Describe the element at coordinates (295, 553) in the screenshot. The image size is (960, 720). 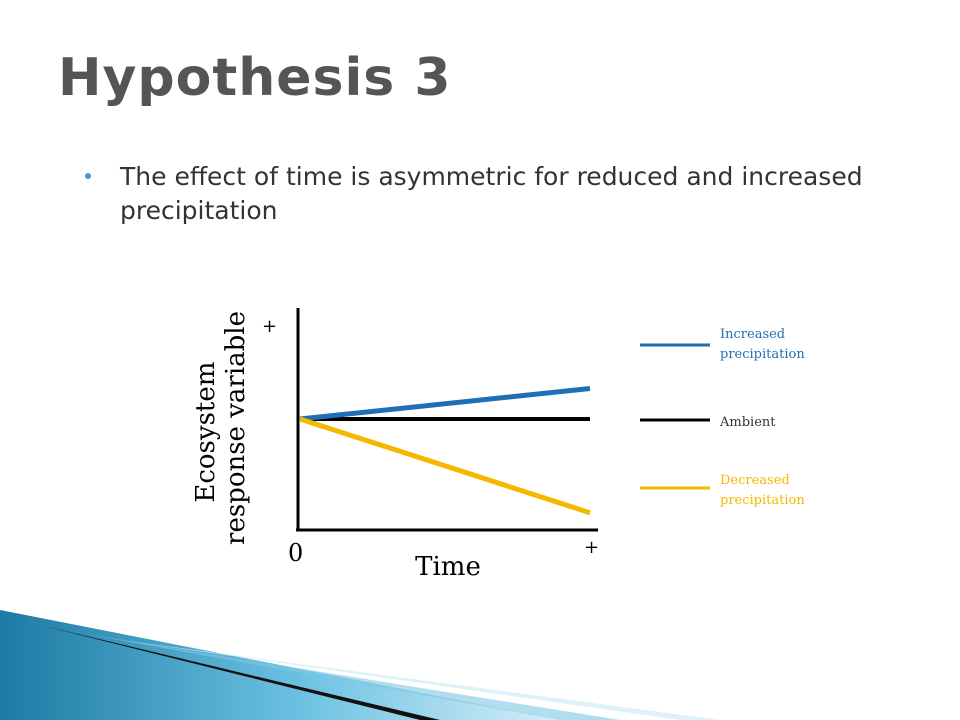
I see `x-axis-origin-tick-label: 0` at that location.